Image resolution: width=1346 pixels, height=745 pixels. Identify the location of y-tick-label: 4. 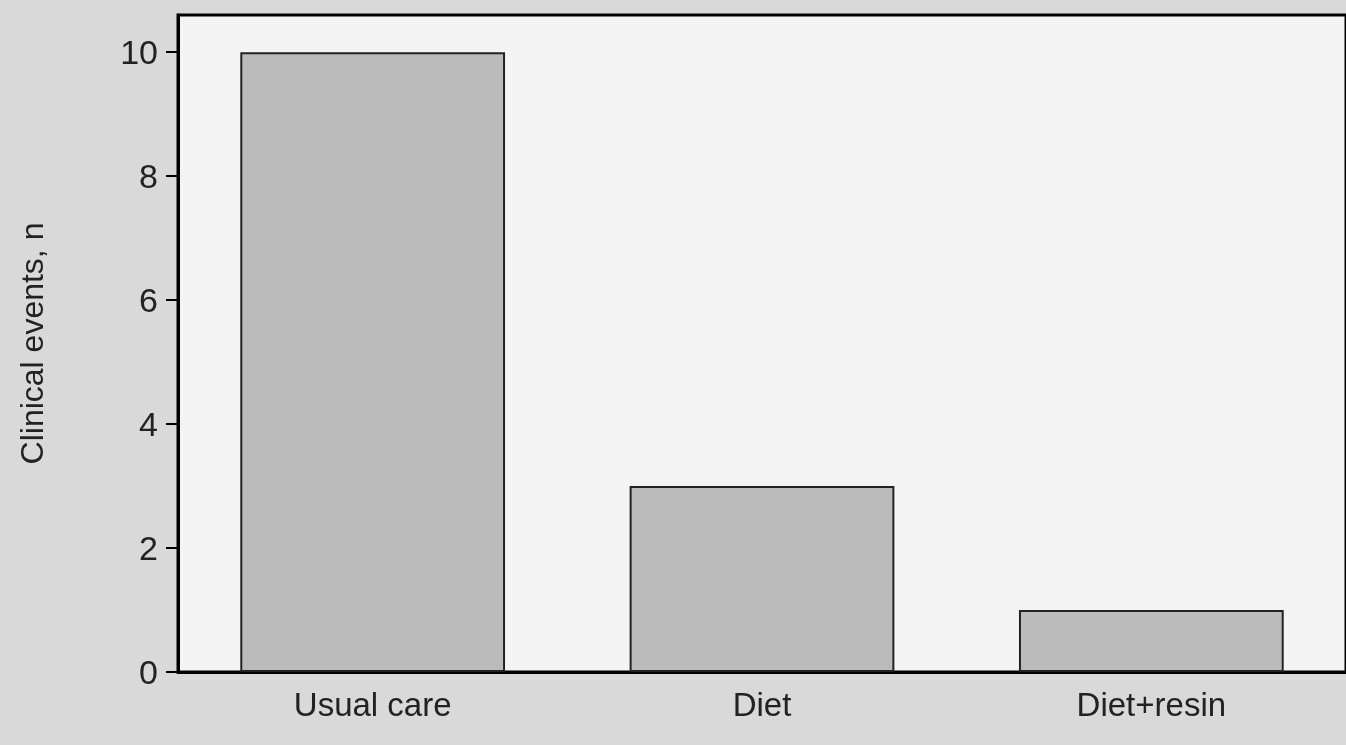
(148, 424).